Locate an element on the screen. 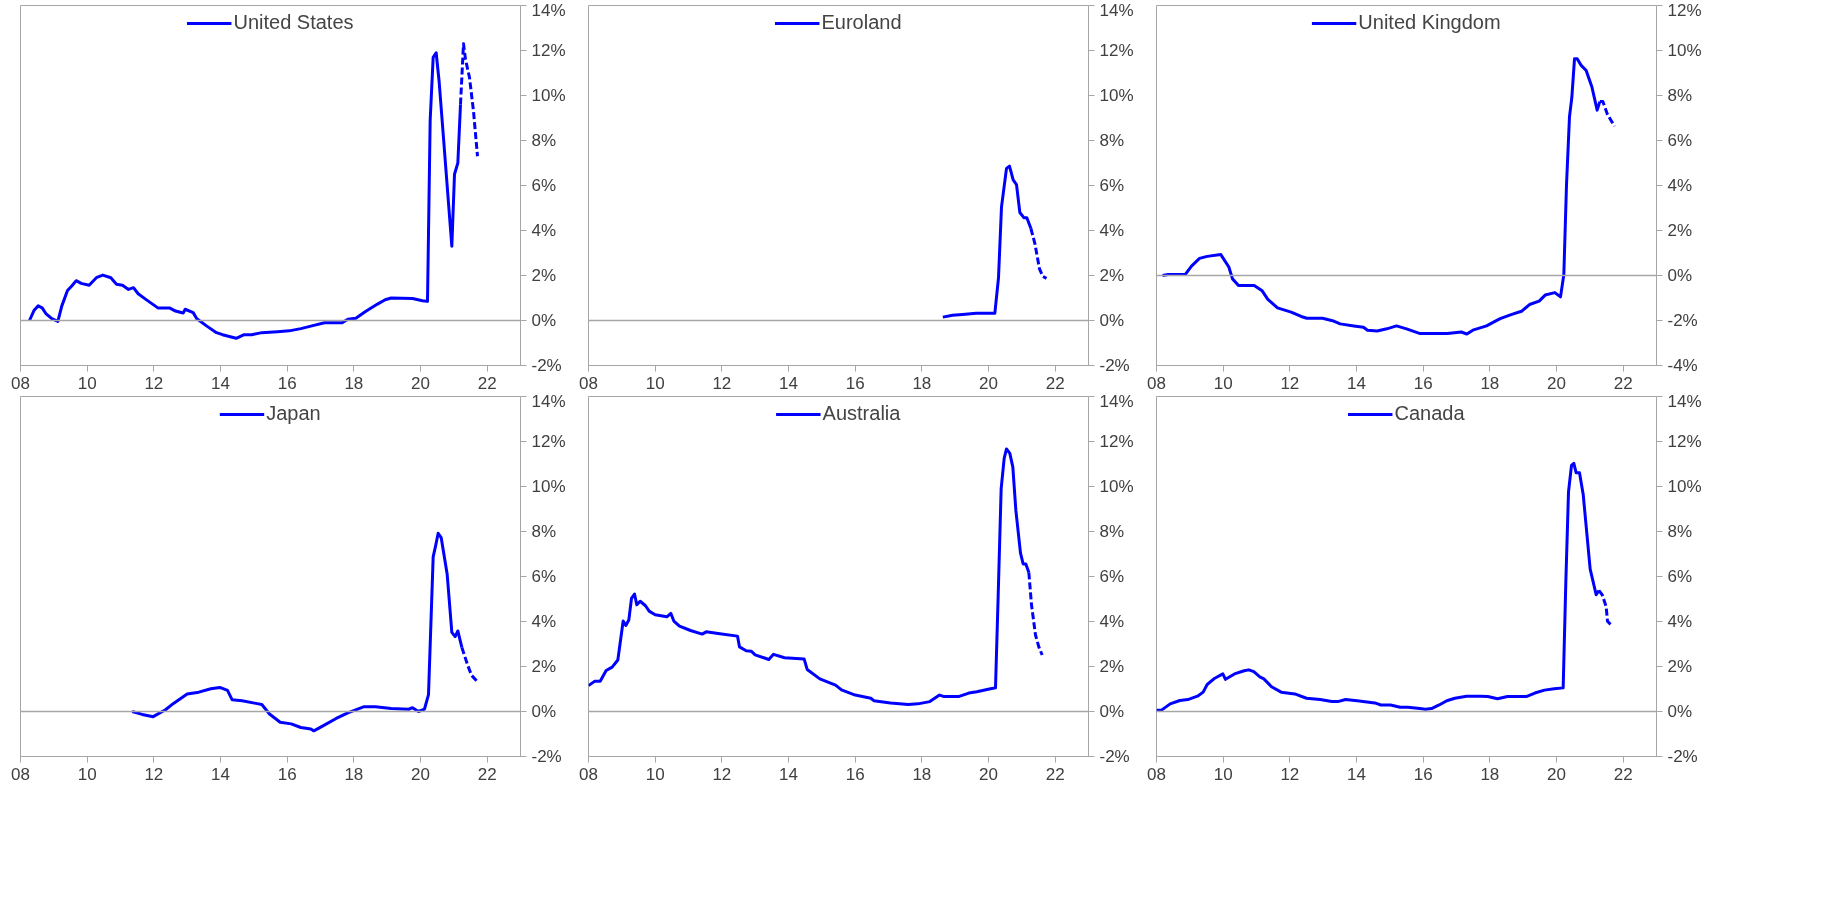 This screenshot has height=898, width=1822. legend-label: Australia is located at coordinates (861, 413).